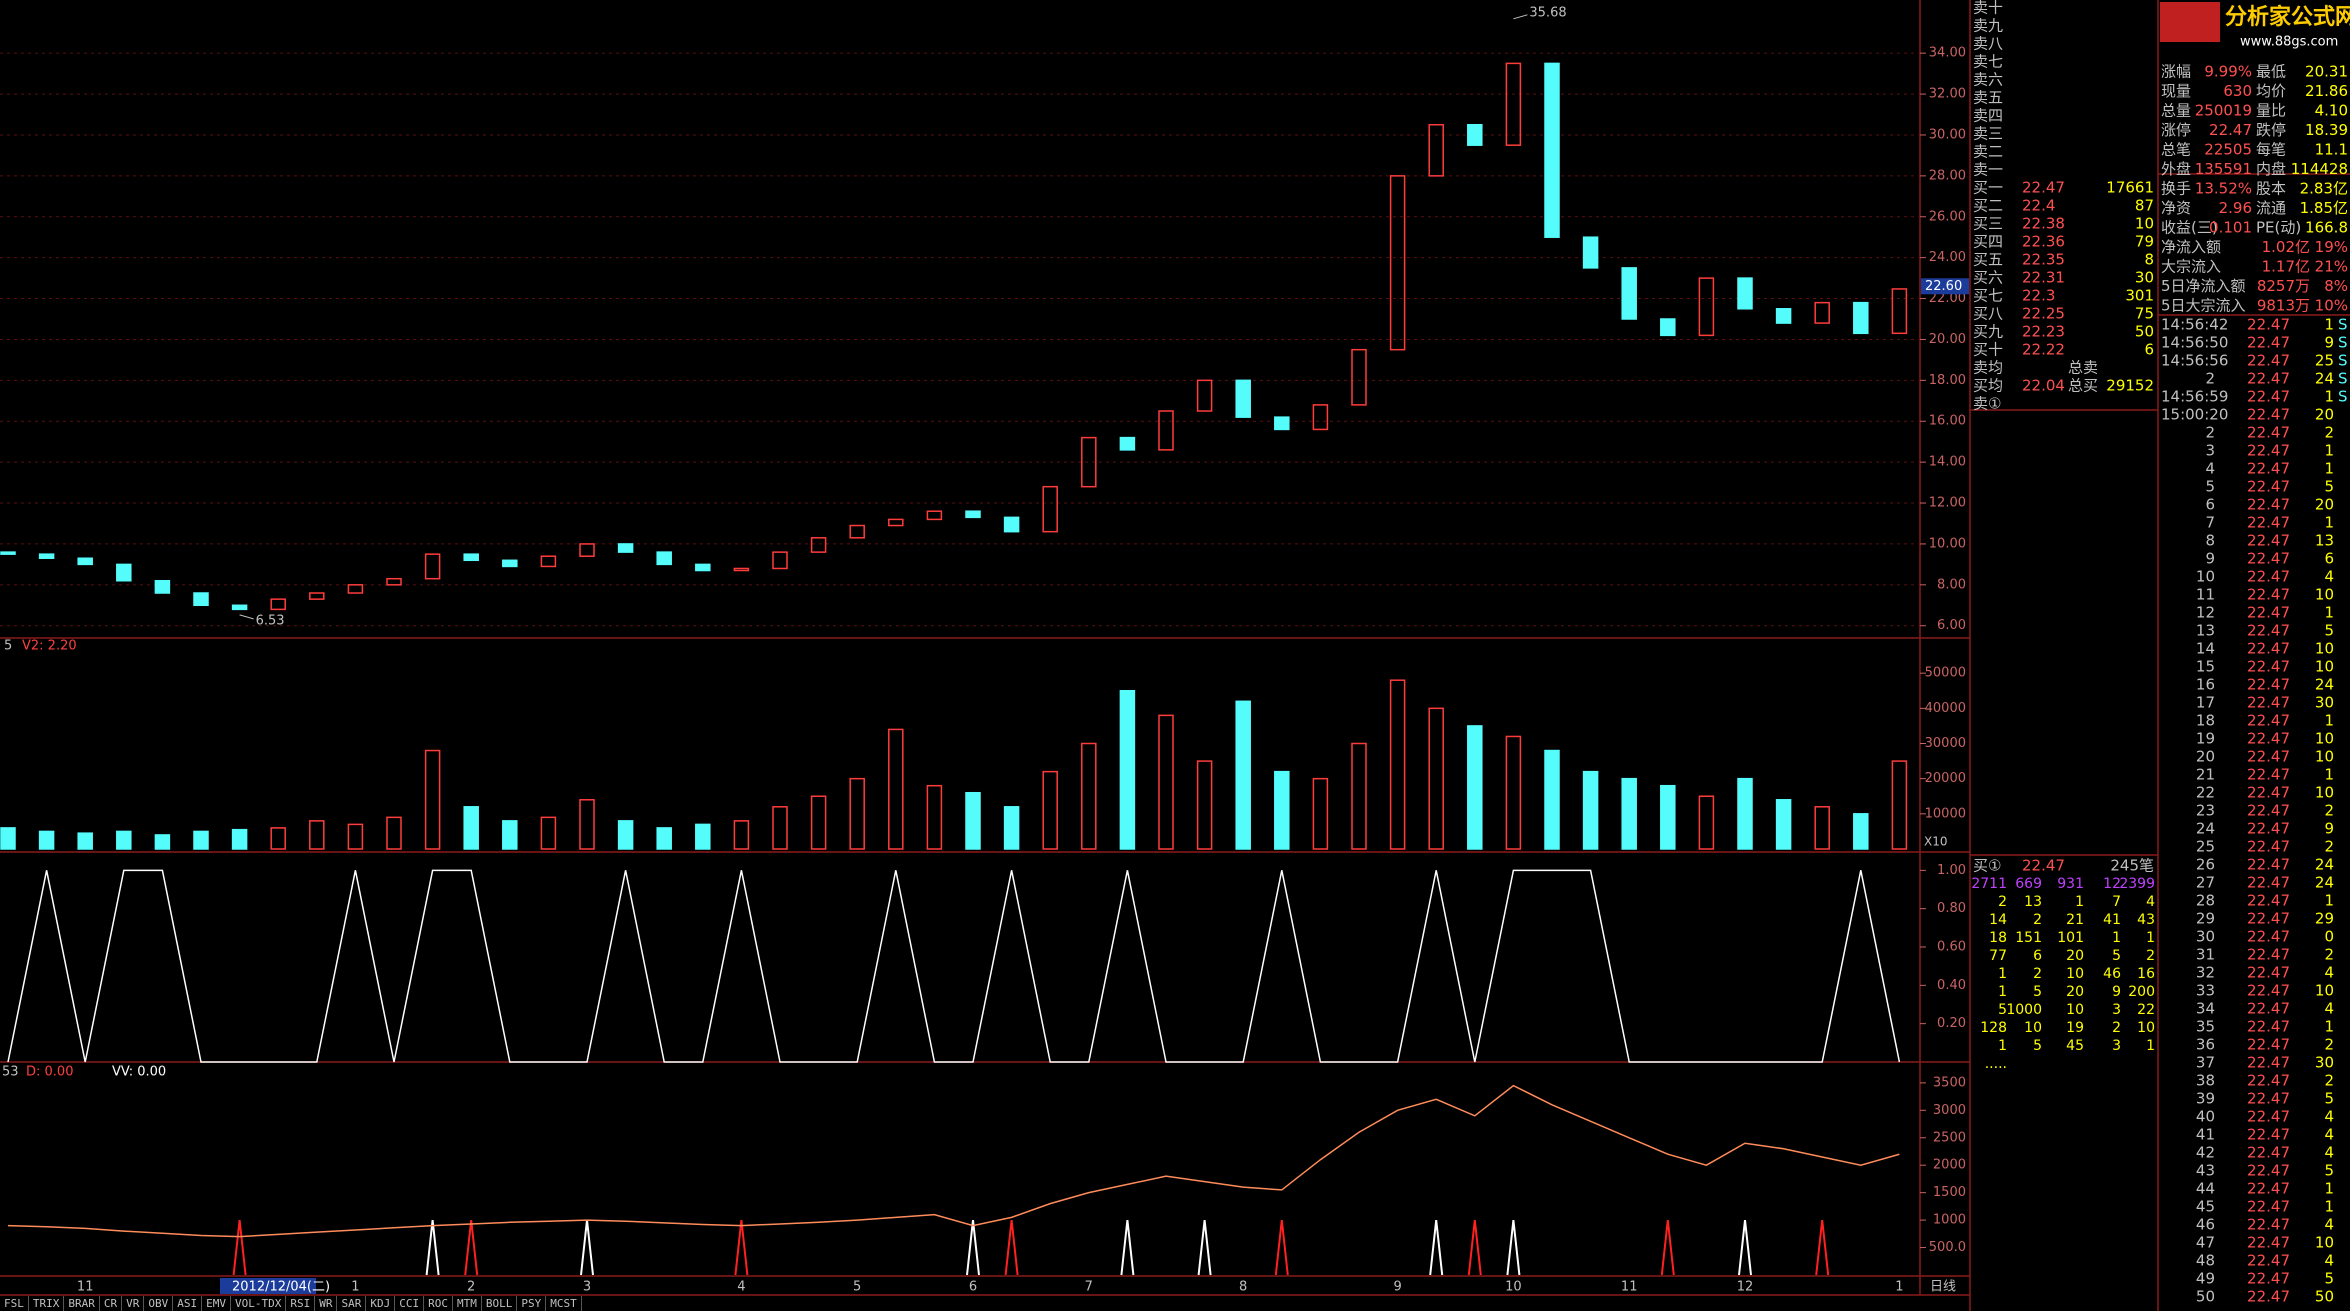 This screenshot has width=2350, height=1311. I want to click on indicator-tab: RSI, so click(301, 1303).